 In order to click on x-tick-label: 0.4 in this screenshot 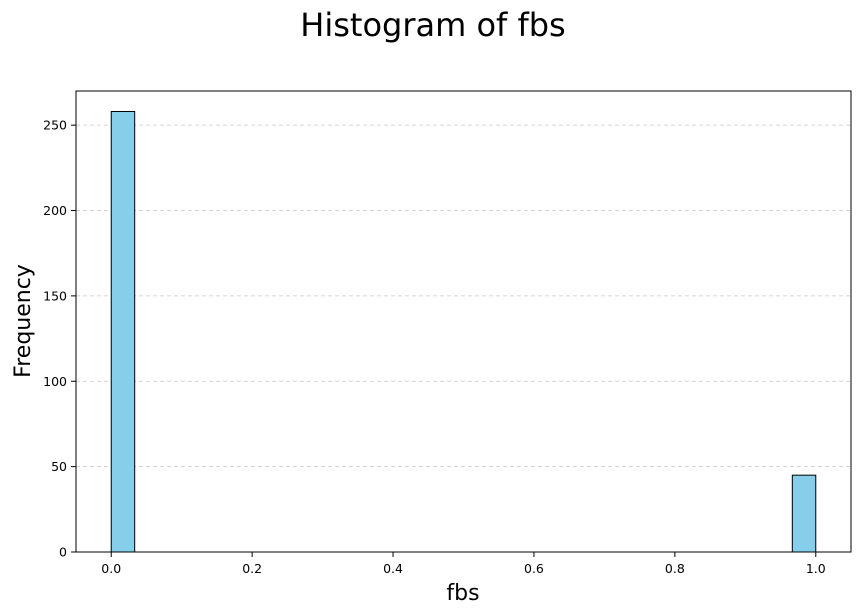, I will do `click(393, 568)`.